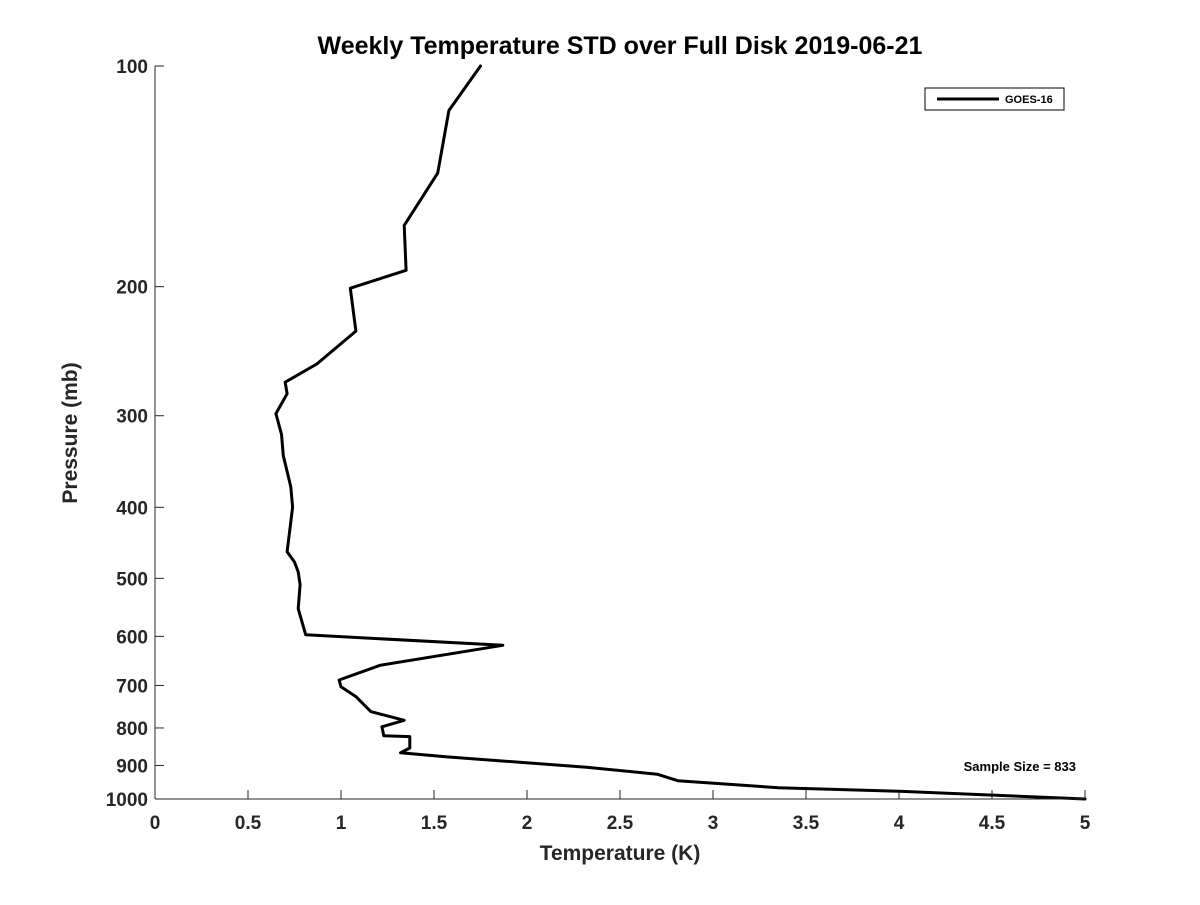  I want to click on legend: GOES-16, so click(994, 99).